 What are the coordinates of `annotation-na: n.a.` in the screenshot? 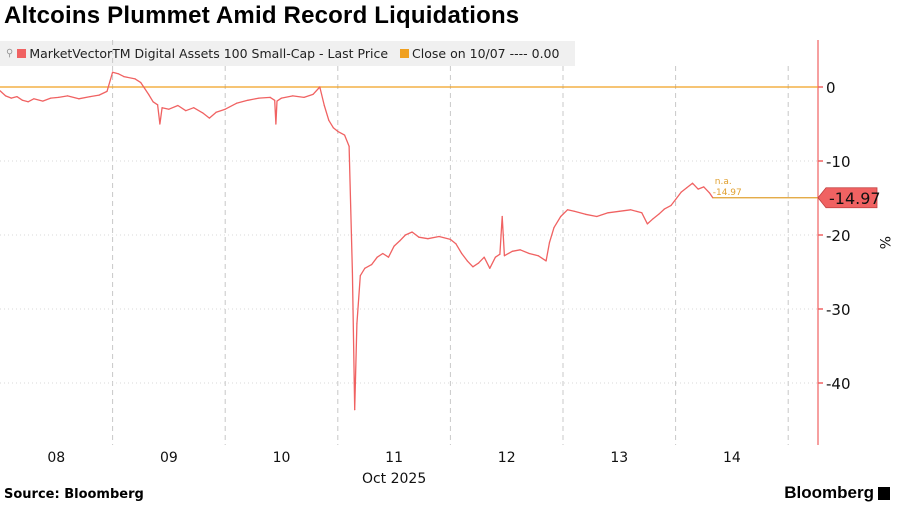 It's located at (723, 182).